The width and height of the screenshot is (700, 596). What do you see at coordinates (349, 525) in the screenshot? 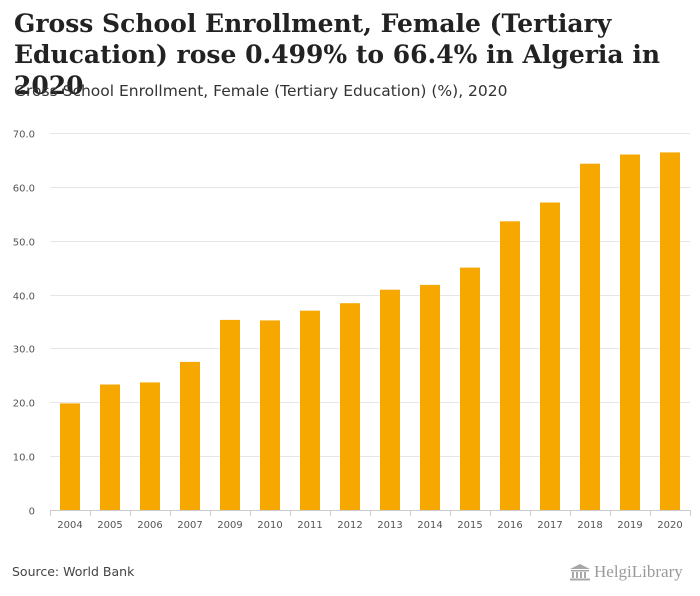
I see `x-tick-label: 2012` at bounding box center [349, 525].